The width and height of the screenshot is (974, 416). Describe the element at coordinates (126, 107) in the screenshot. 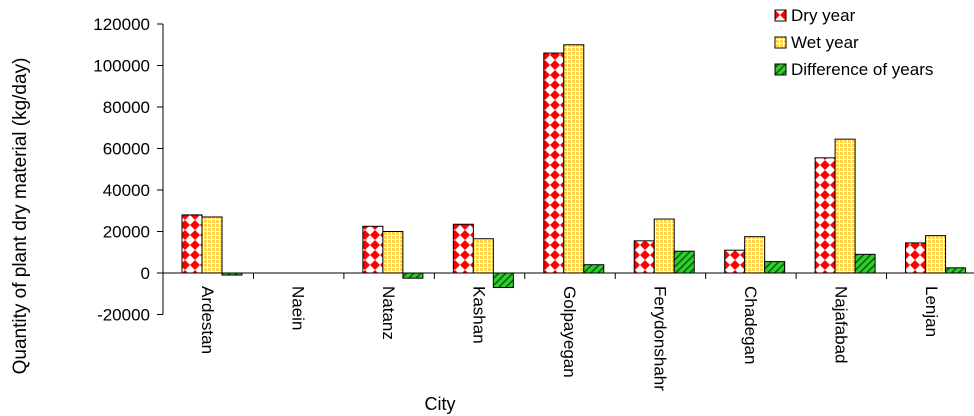

I see `y-tick-label: 80000` at that location.